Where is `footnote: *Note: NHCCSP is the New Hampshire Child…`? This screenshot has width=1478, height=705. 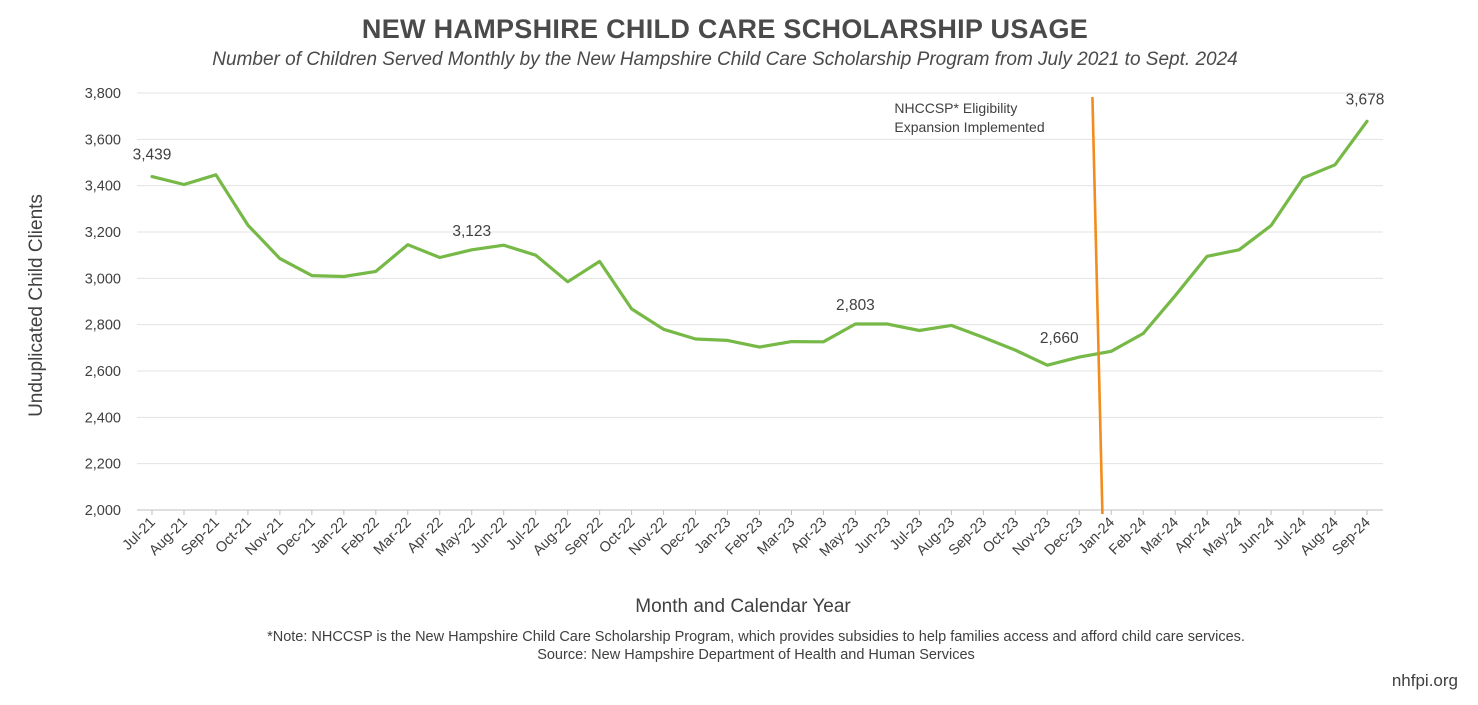 footnote: *Note: NHCCSP is the New Hampshire Child… is located at coordinates (739, 646).